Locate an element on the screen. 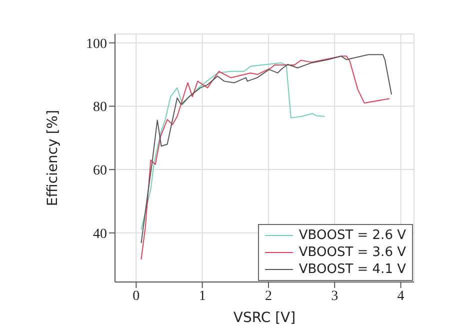 The width and height of the screenshot is (453, 333). y-tick-label: 40 is located at coordinates (100, 234).